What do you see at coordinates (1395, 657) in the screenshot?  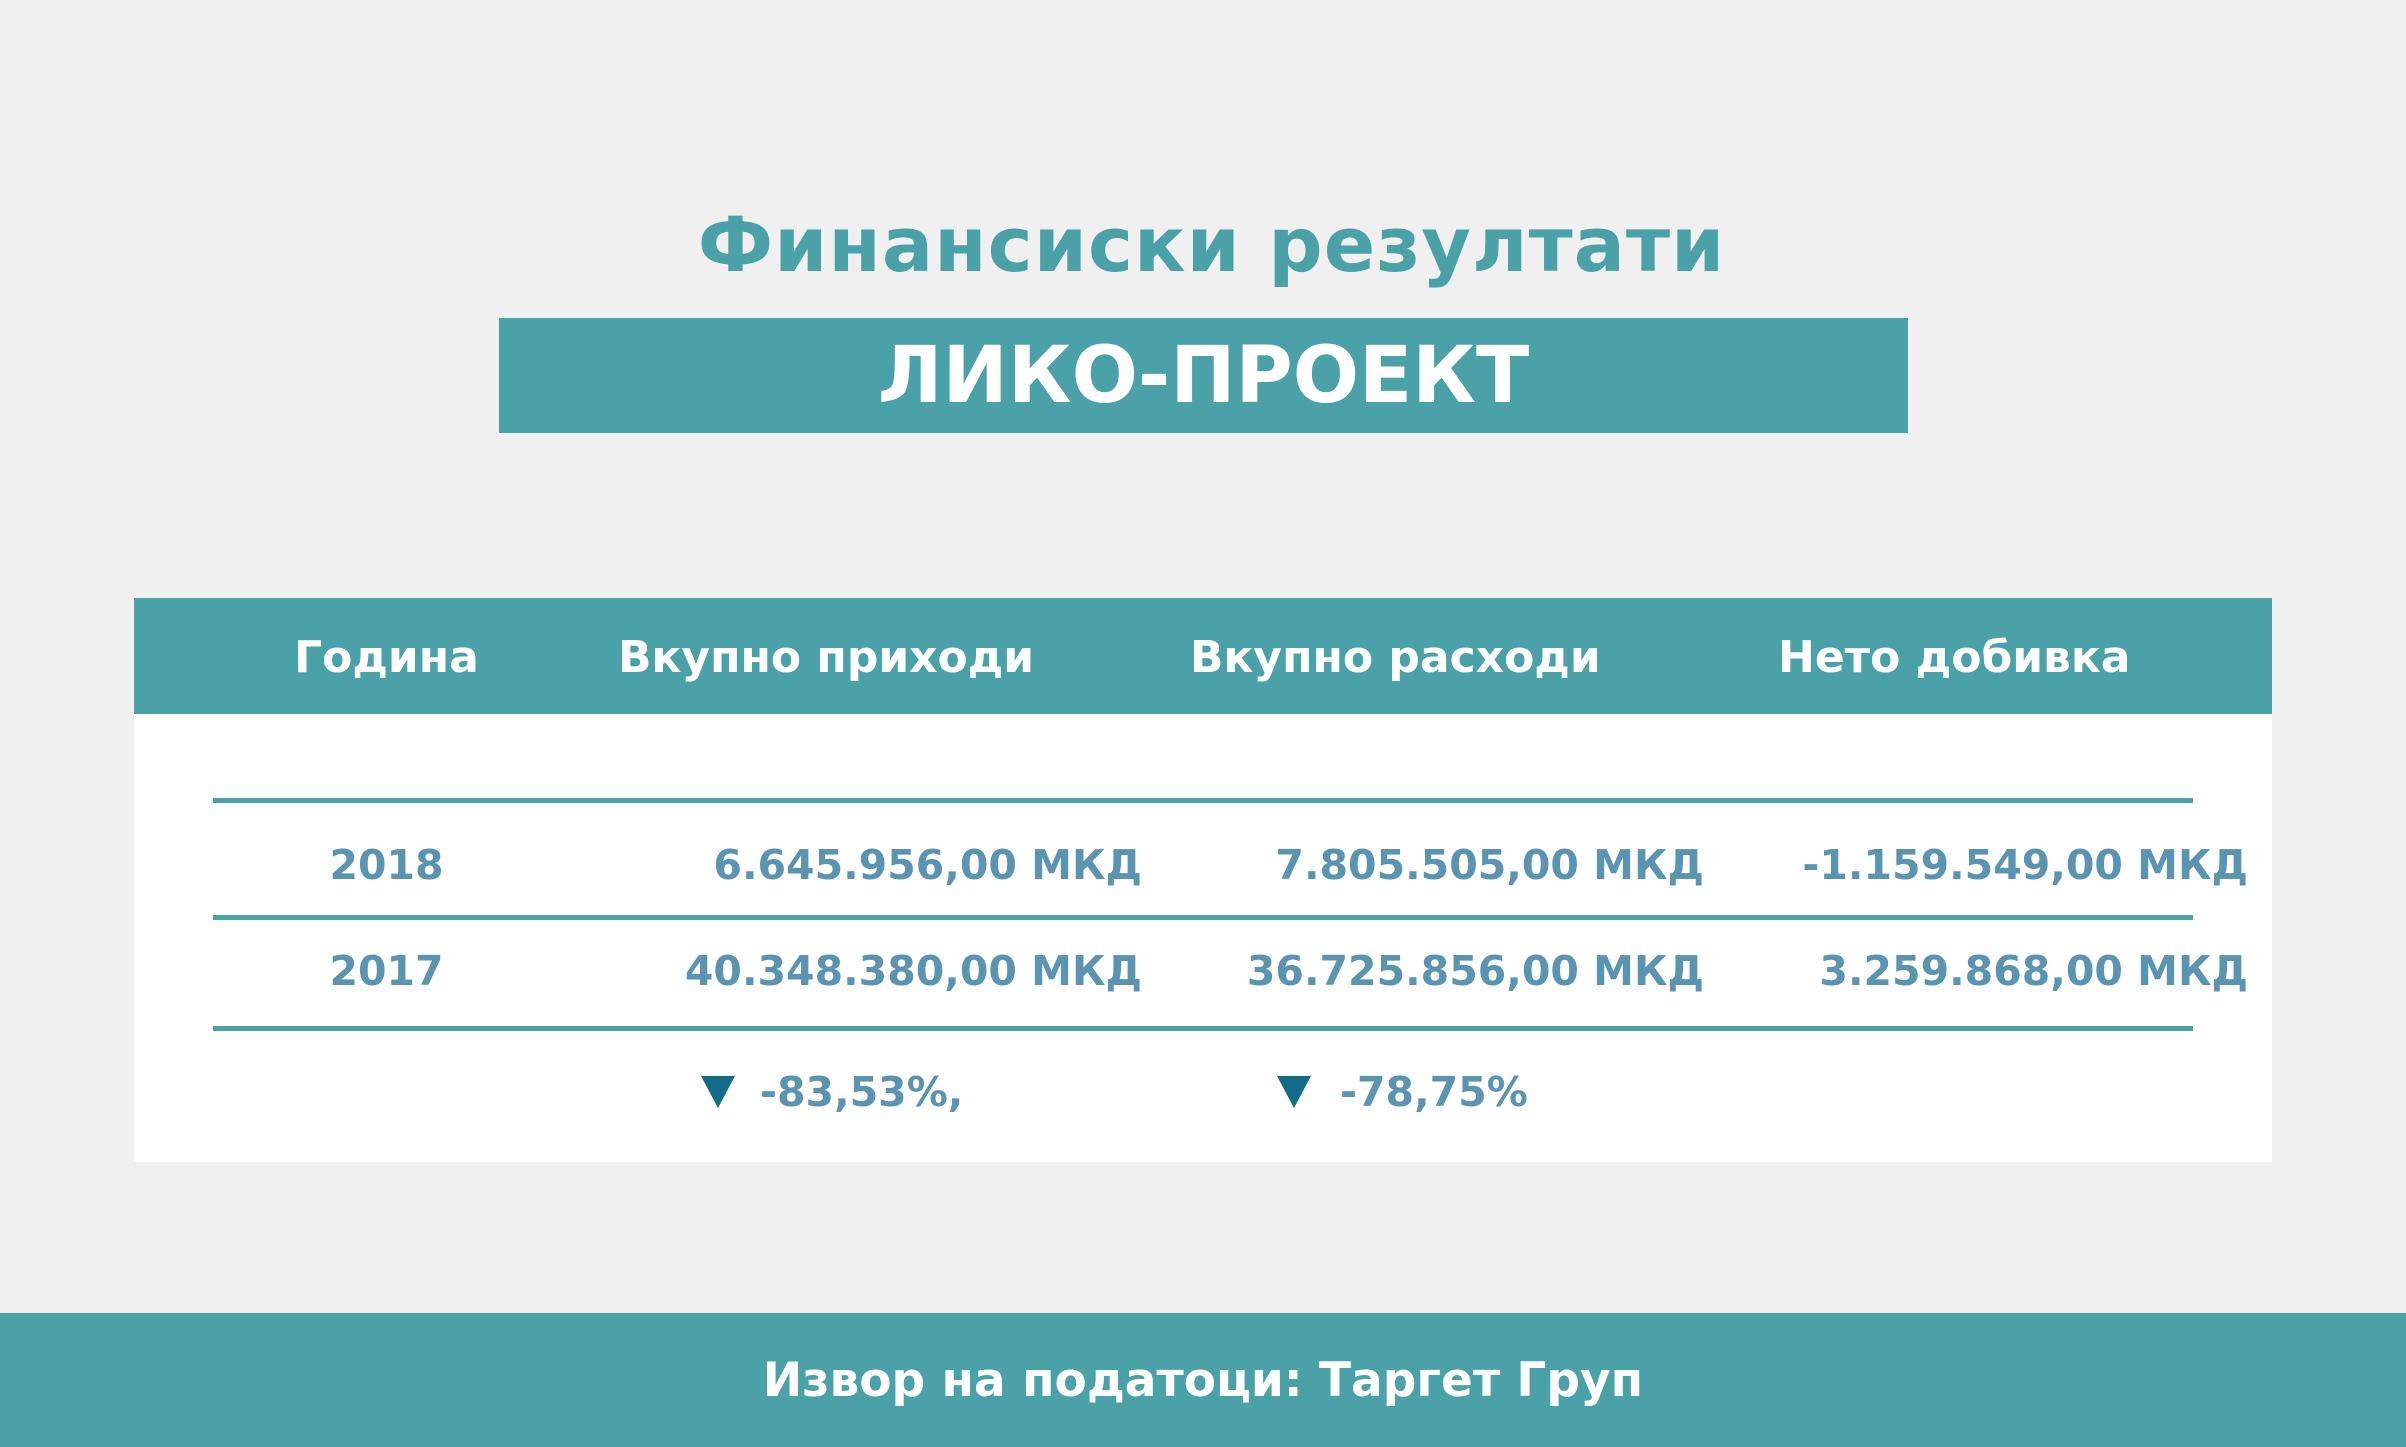 I see `header-expenses: Вкупно расходи` at bounding box center [1395, 657].